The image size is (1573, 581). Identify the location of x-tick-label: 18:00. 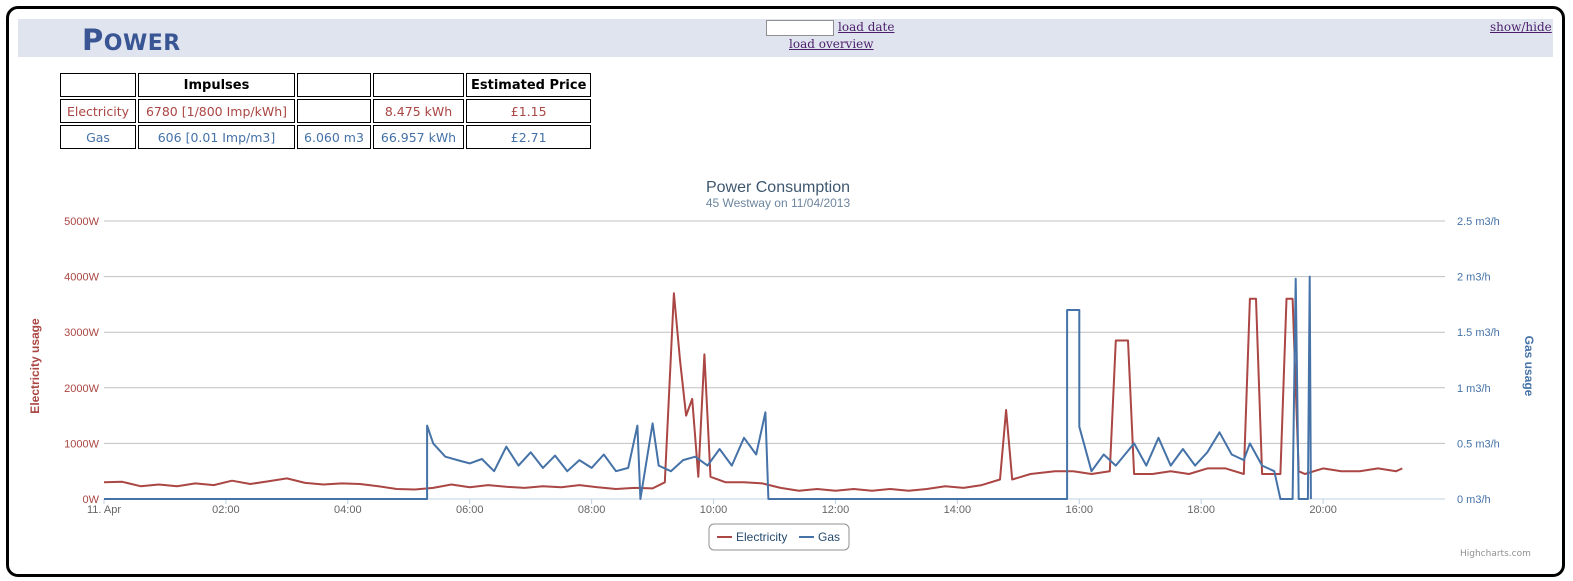
(1201, 510).